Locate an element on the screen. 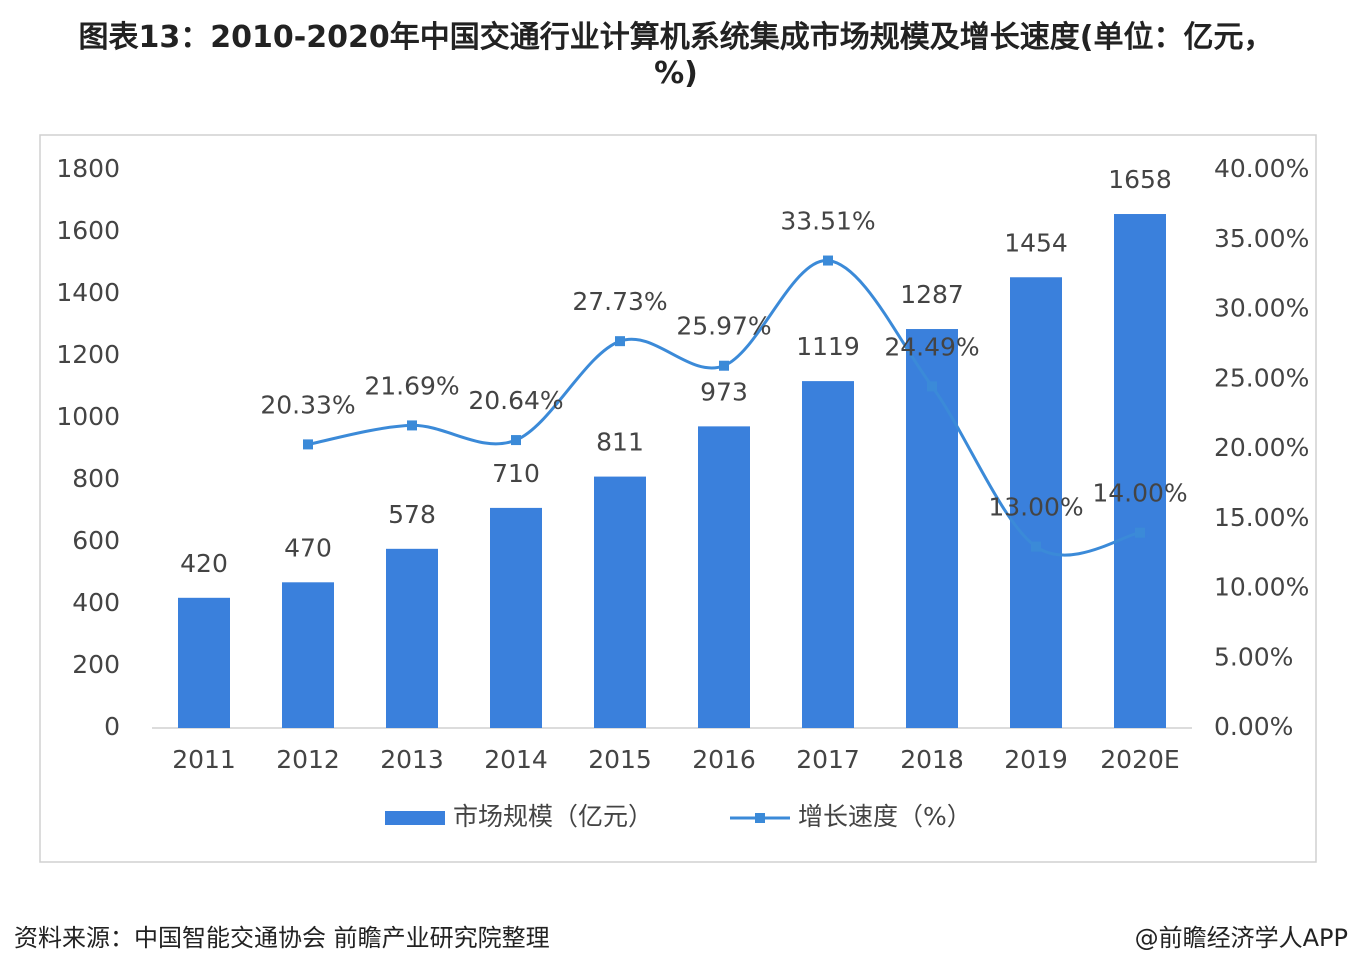 The height and width of the screenshot is (978, 1352). line-value-label: 27.73% is located at coordinates (619, 301).